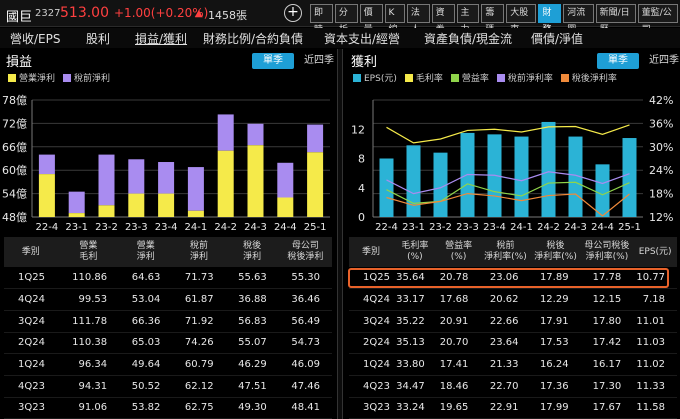 The width and height of the screenshot is (680, 419). Describe the element at coordinates (557, 39) in the screenshot. I see `section-tab-6: 價債/淨值` at that location.